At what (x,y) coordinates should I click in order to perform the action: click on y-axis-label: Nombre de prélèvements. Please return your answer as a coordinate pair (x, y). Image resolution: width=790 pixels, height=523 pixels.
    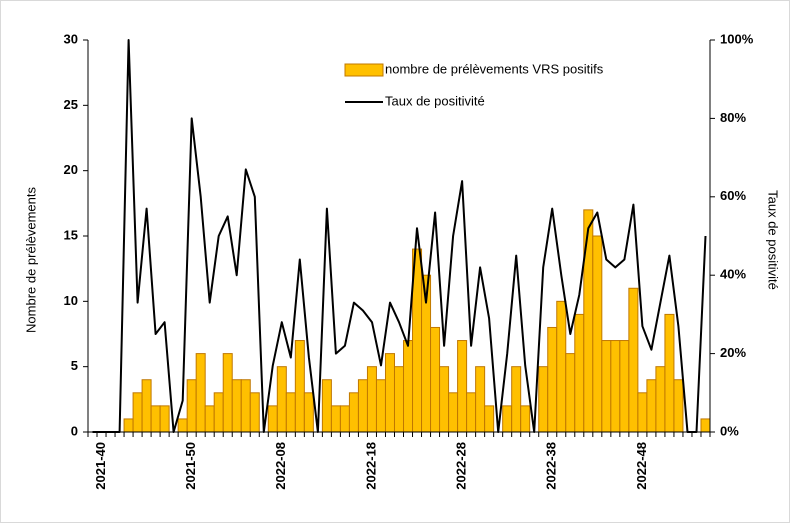
    Looking at the image, I should click on (30, 260).